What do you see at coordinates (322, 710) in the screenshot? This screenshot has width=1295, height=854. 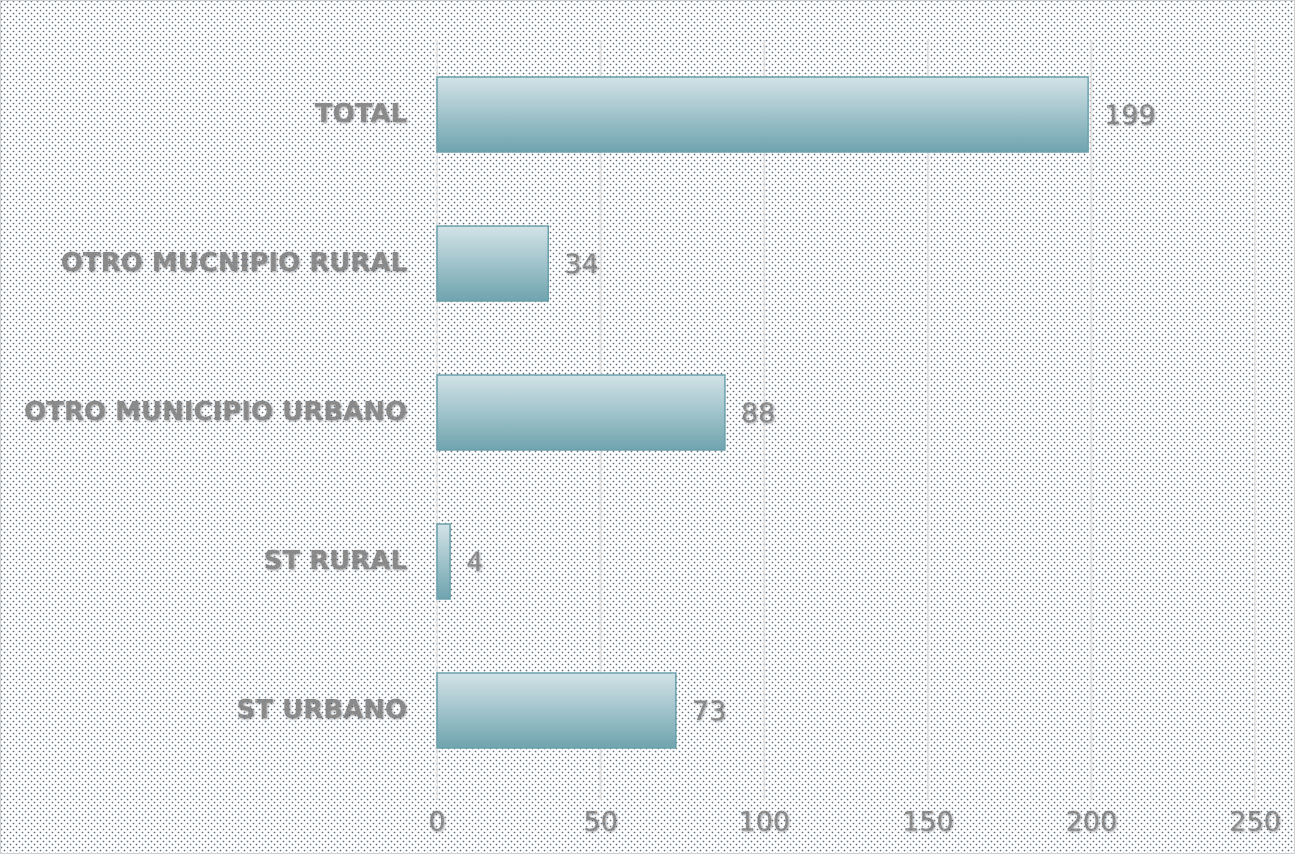 I see `y-tick-label: ST URBANO` at bounding box center [322, 710].